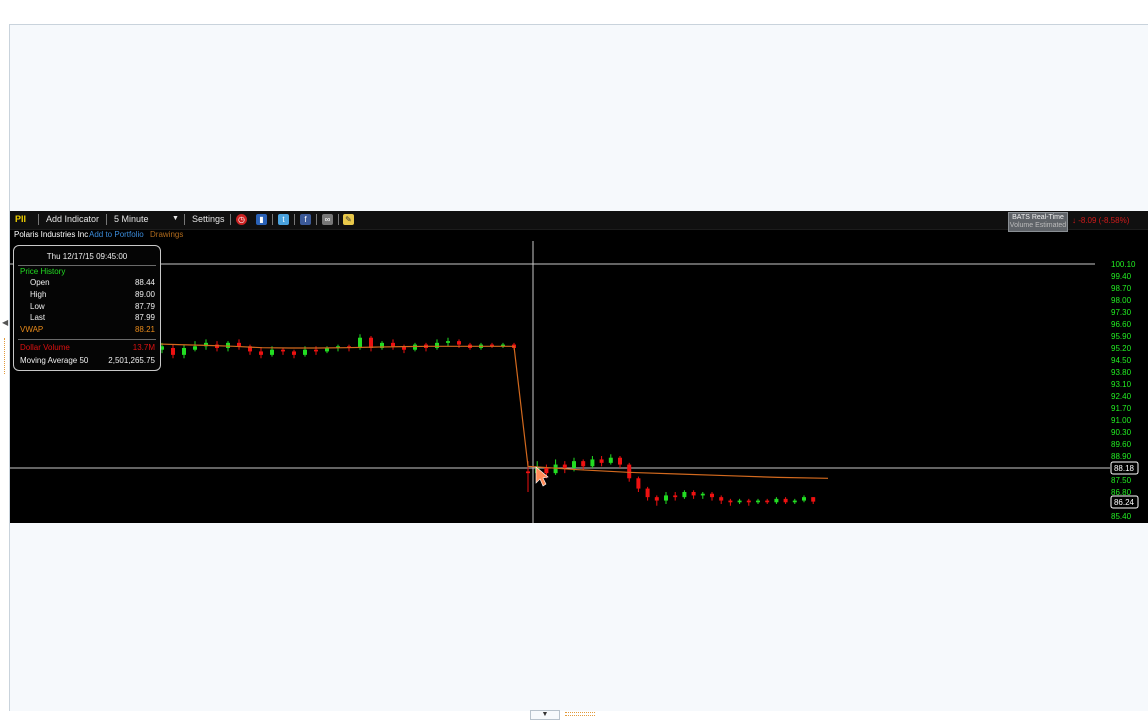  I want to click on info-section-title: Price History, so click(43, 271).